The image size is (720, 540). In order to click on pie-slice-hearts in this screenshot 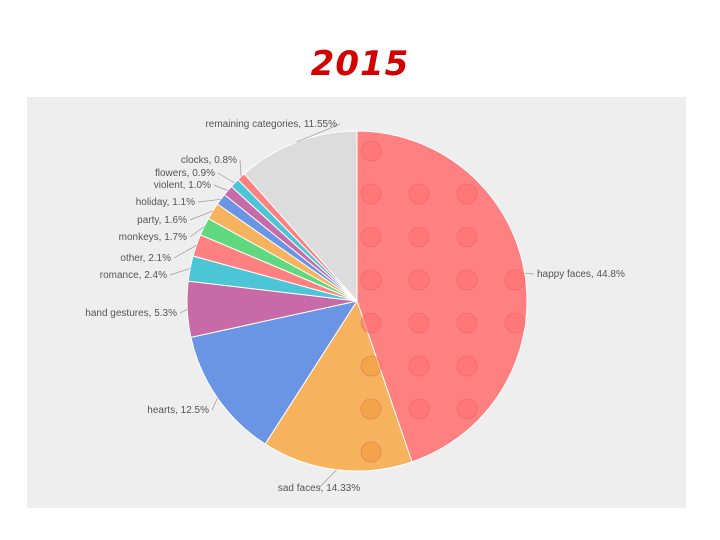, I will do `click(274, 372)`.